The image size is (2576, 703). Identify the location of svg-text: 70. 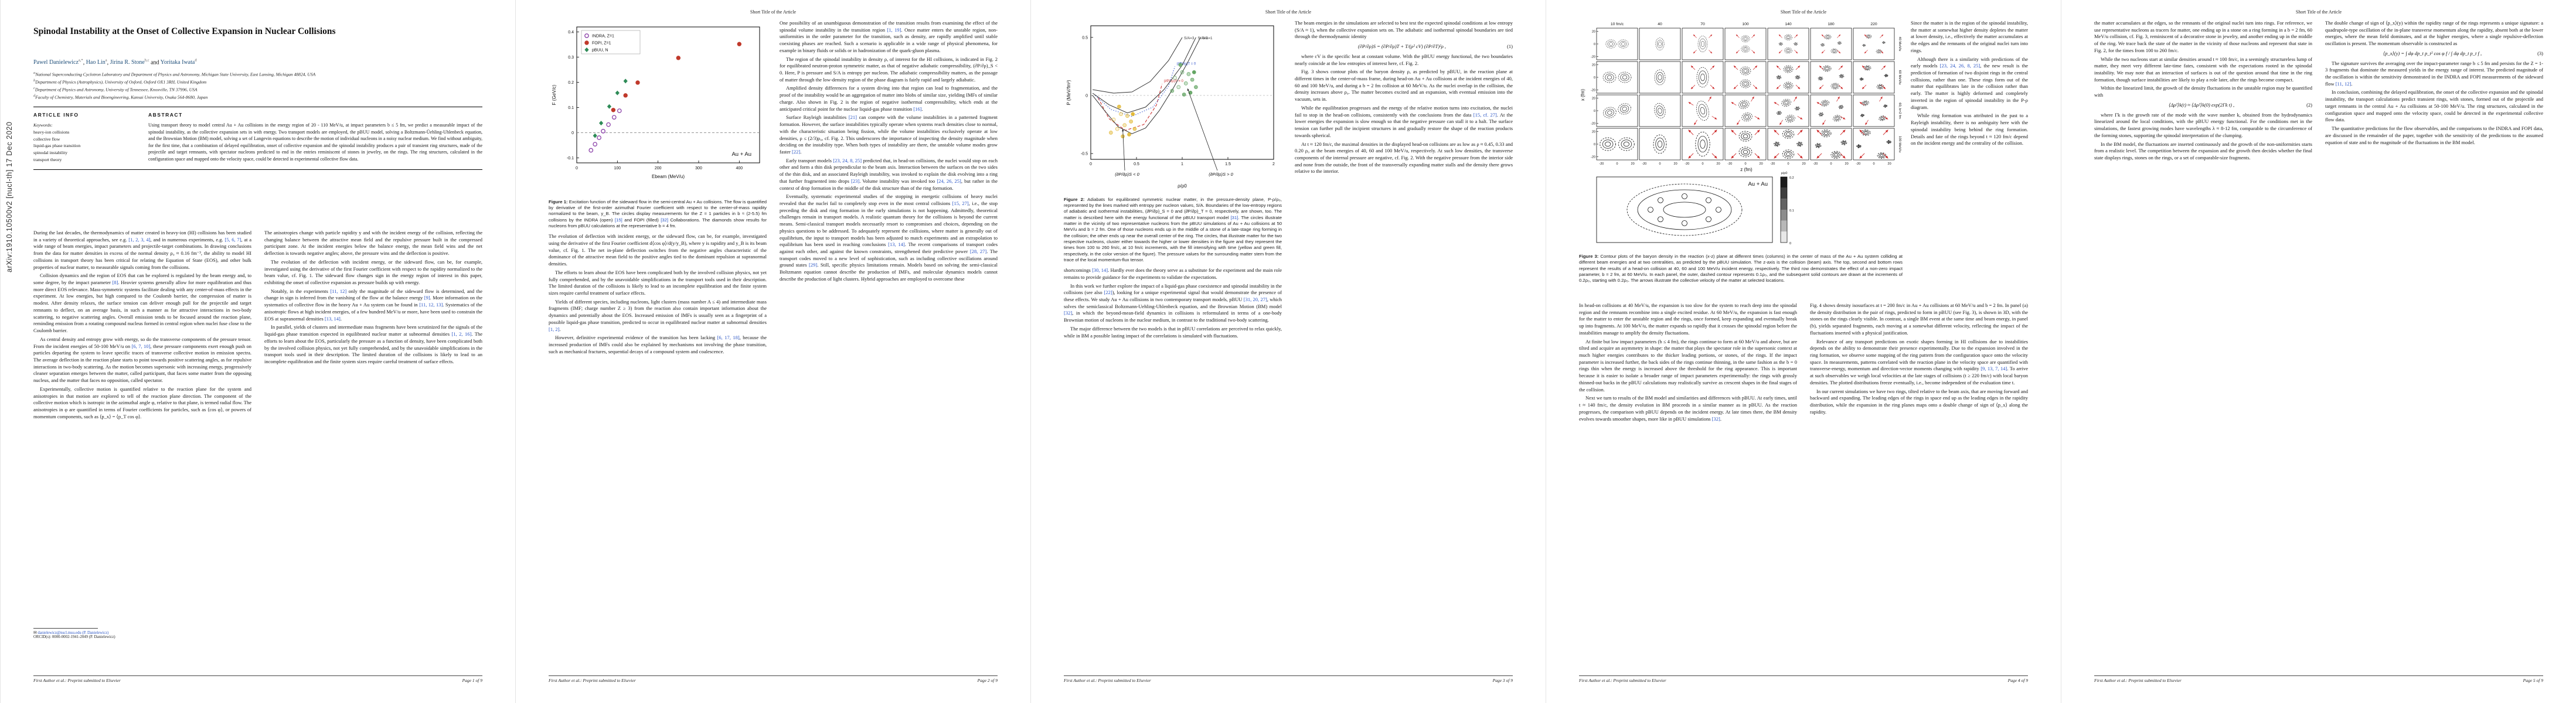
(1702, 24).